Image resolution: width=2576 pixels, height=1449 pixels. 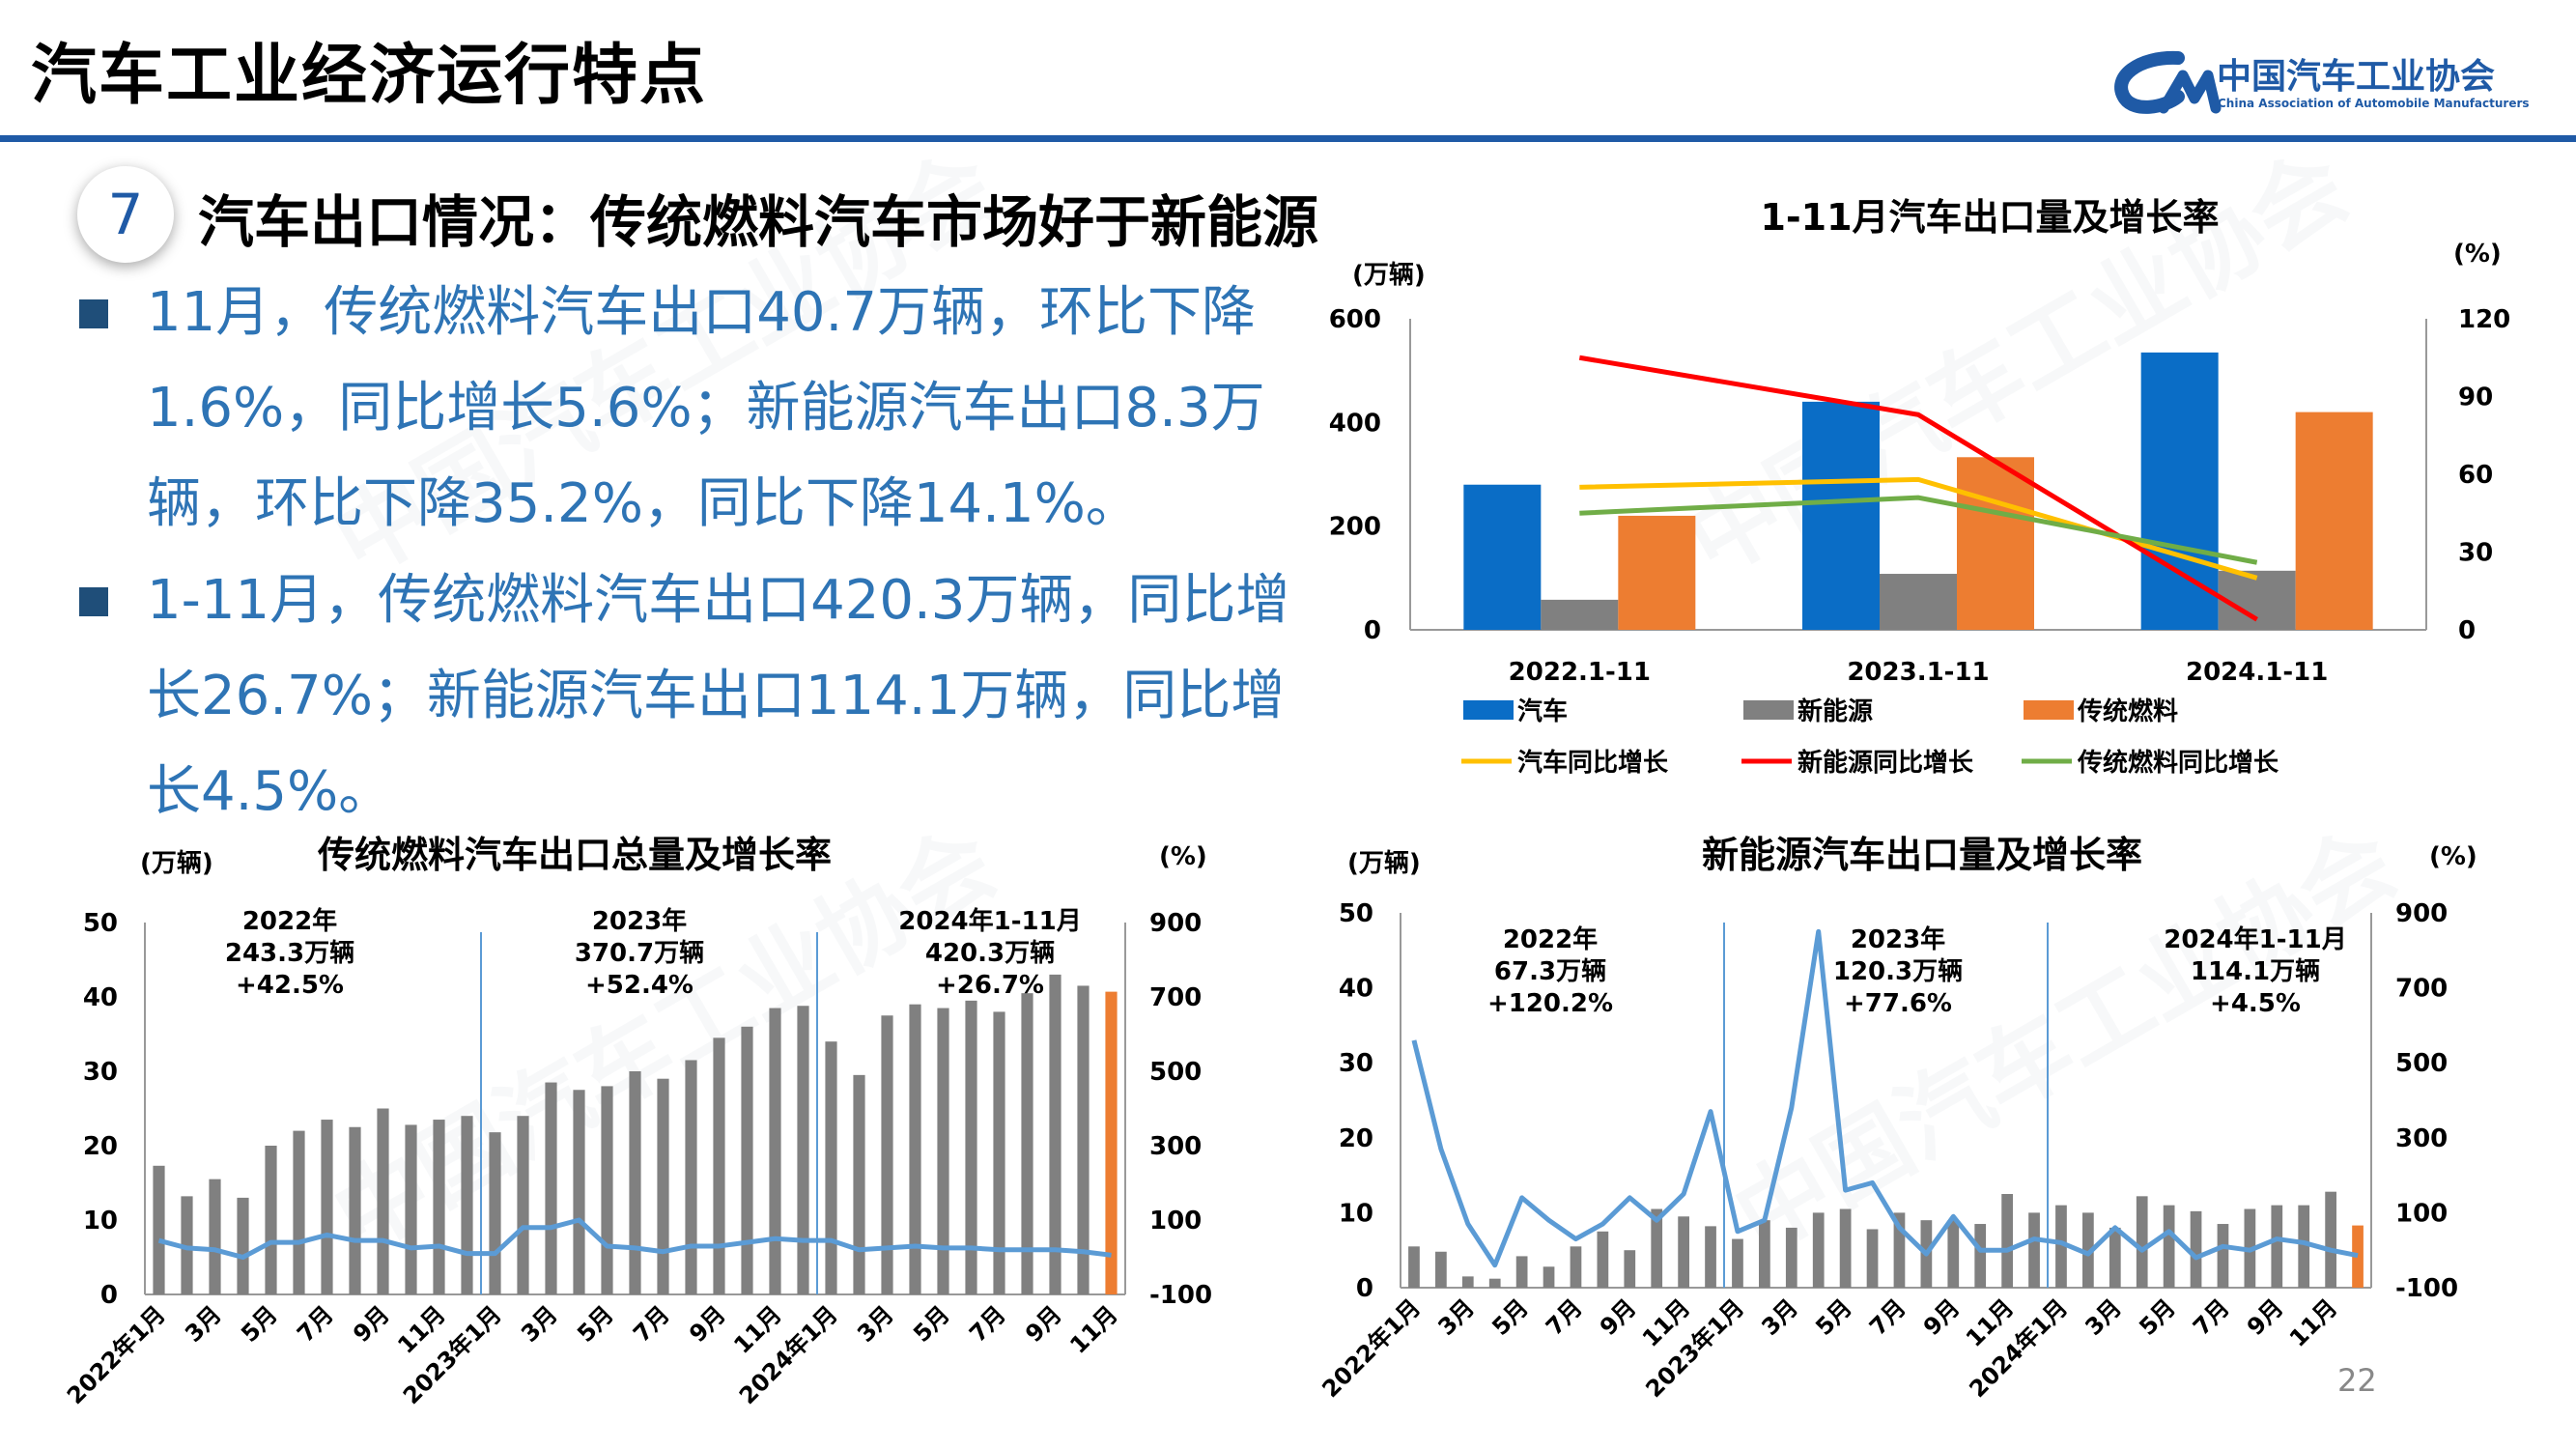 What do you see at coordinates (1918, 672) in the screenshot?
I see `x-tick-label: 2023.1-11` at bounding box center [1918, 672].